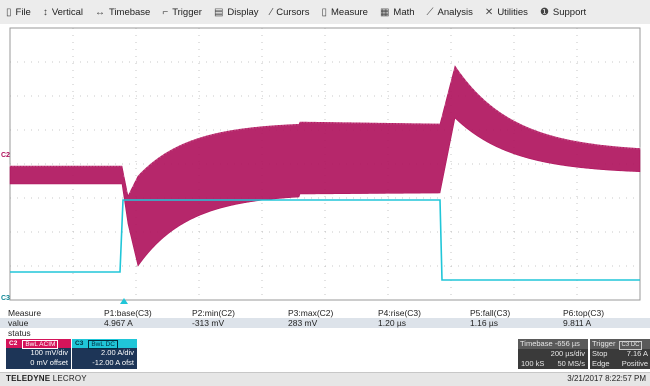  I want to click on menu-utilities: ✕ Utilities, so click(506, 12).